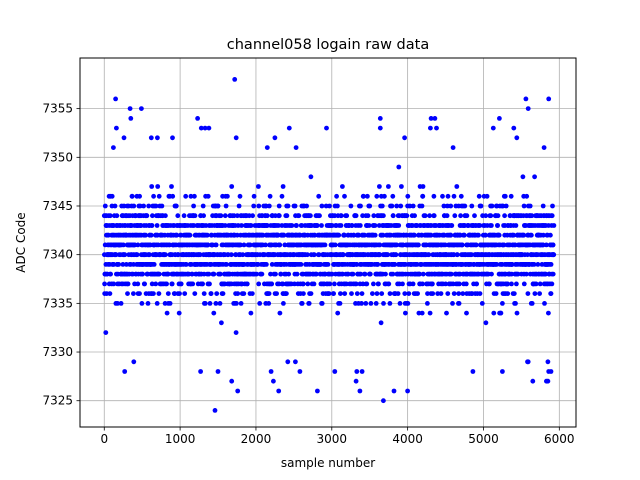 The image size is (640, 480). I want to click on y-tick-label: 7355, so click(57, 109).